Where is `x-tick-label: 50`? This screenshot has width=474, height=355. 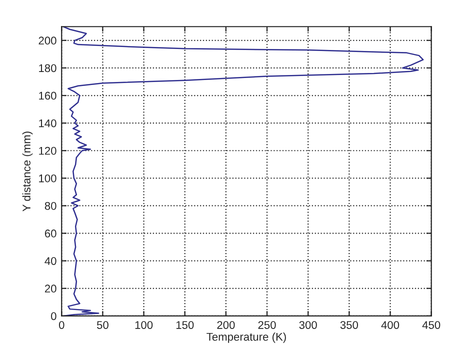
x-tick-label: 50 is located at coordinates (102, 325).